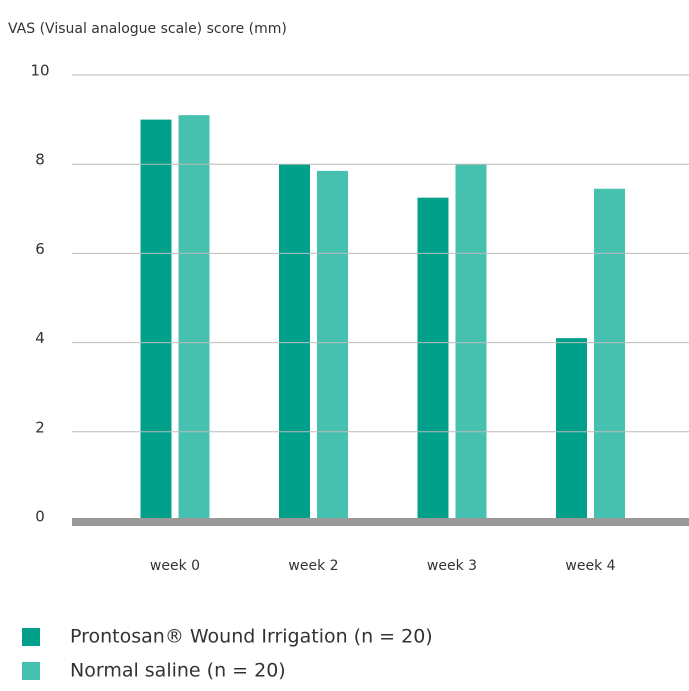 The height and width of the screenshot is (691, 689). I want to click on x-tick-label: week 2, so click(313, 566).